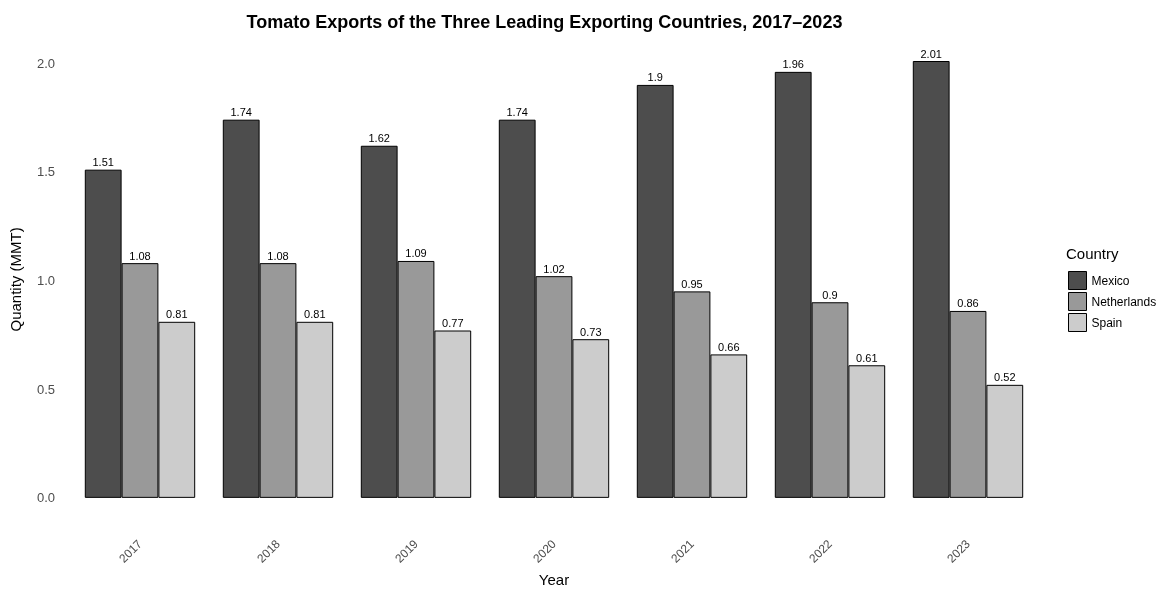  Describe the element at coordinates (1107, 322) in the screenshot. I see `legend-label: Spain` at that location.